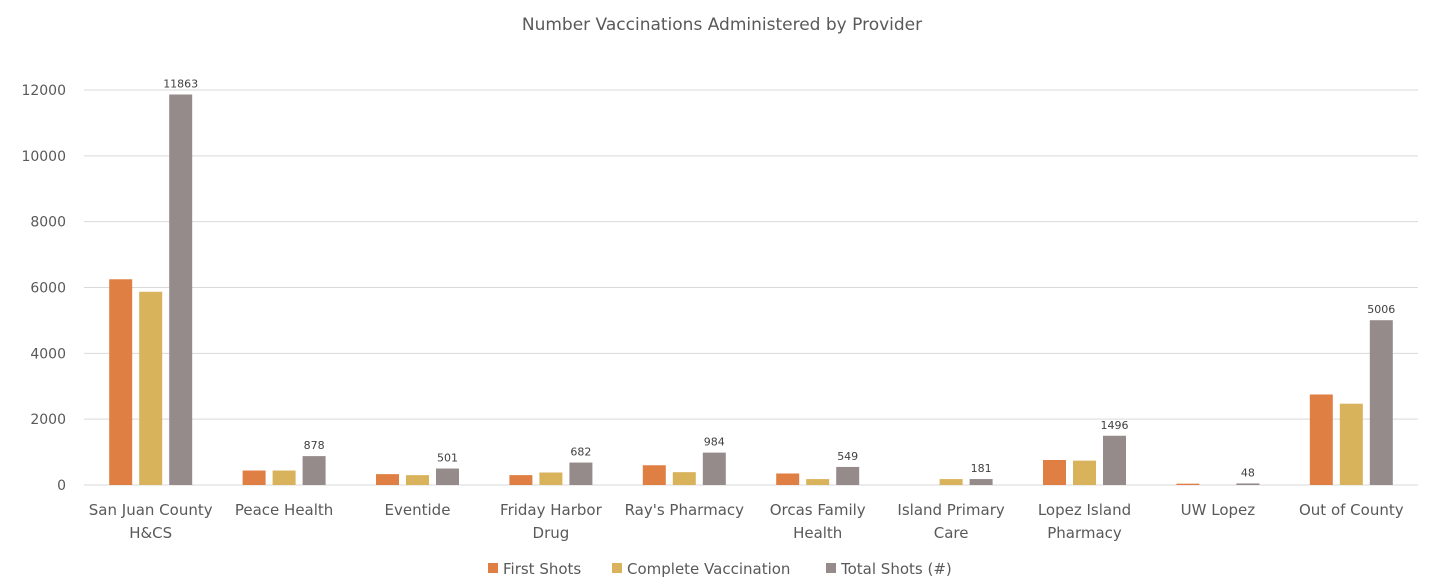 The image size is (1432, 582). What do you see at coordinates (48, 289) in the screenshot?
I see `y-tick-label: 6000` at bounding box center [48, 289].